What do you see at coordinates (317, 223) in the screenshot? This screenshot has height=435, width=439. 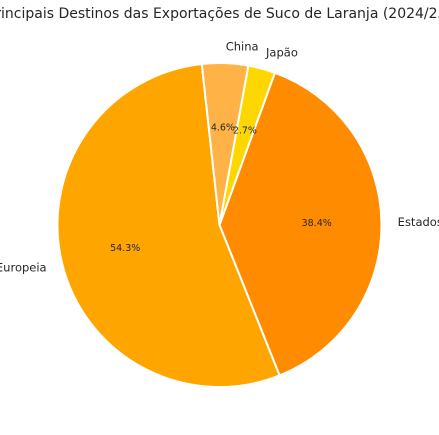 I see `slice-percent-estados-unidos: 38.4%` at bounding box center [317, 223].